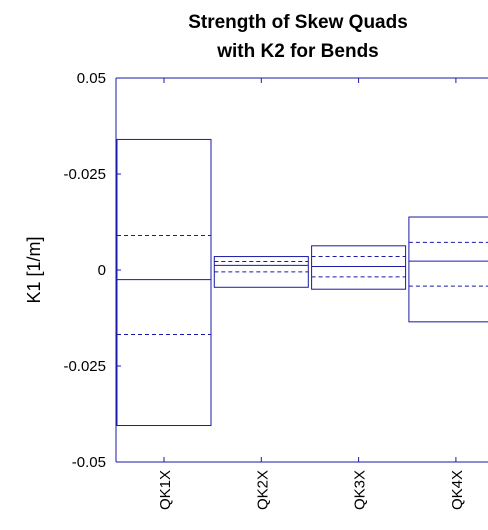  I want to click on y-tick-label: -0.05, so click(89, 462).